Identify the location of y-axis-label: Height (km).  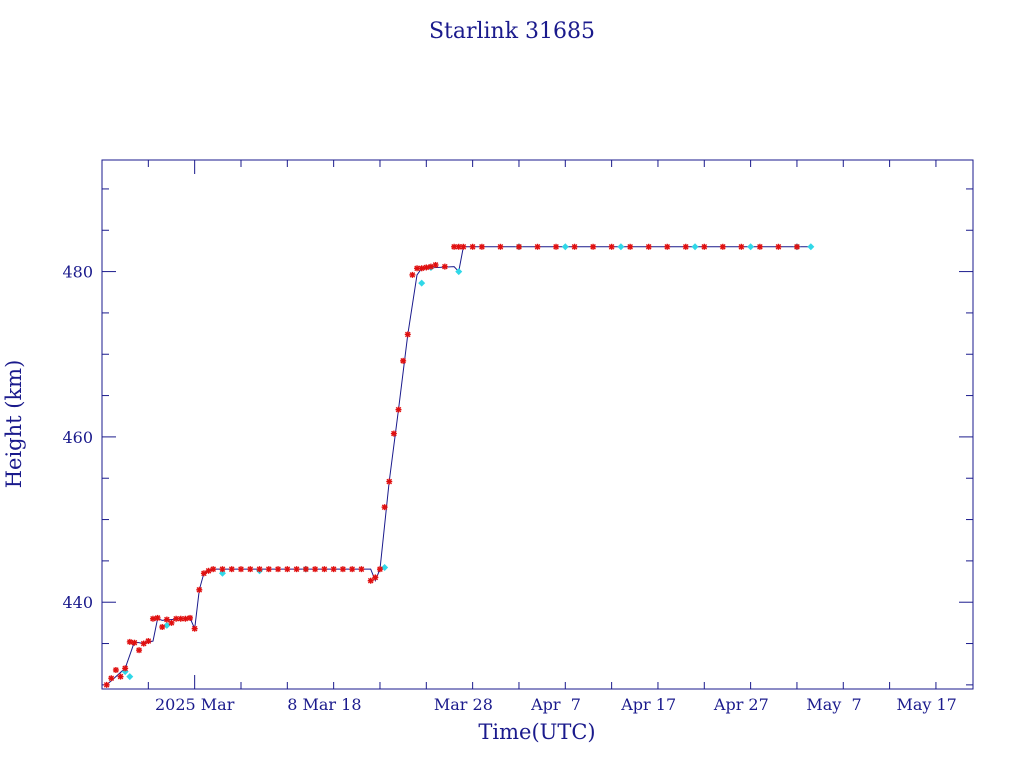
(14, 424).